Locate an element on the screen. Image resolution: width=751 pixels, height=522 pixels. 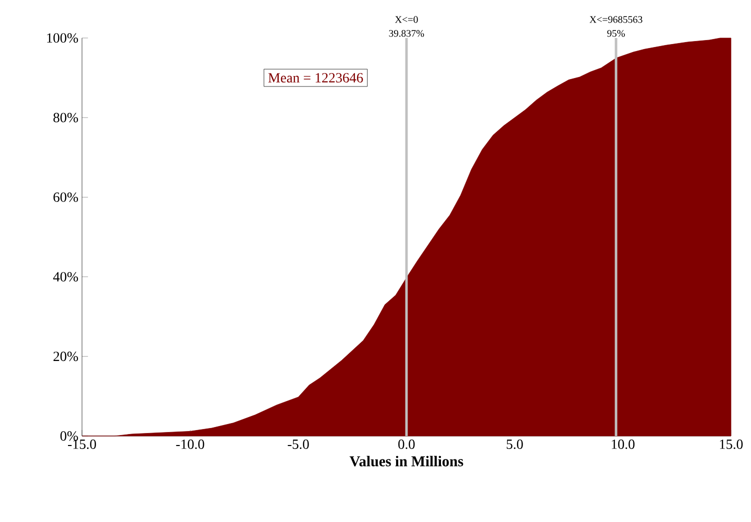
y-tick-label: 60% is located at coordinates (66, 197).